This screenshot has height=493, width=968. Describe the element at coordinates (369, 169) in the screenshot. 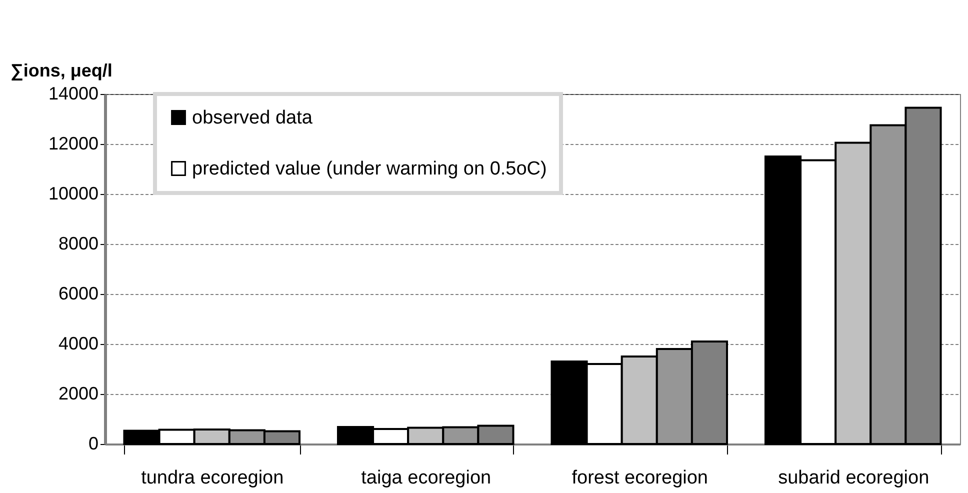

I see `legend-label: predicted value (under warming on 0.5oC)` at that location.